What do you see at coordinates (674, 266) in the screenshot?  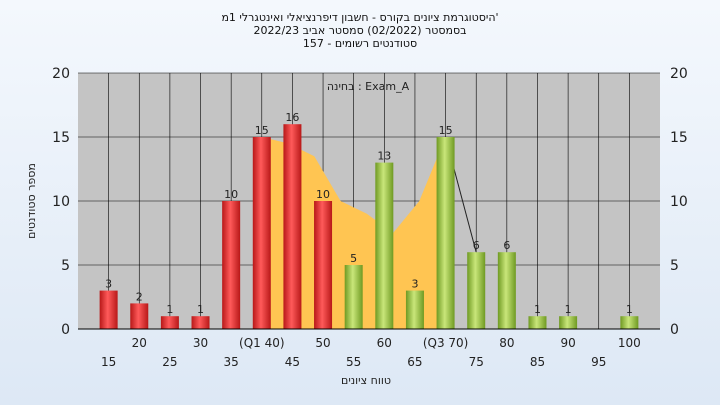 I see `y-tick-right: 5` at bounding box center [674, 266].